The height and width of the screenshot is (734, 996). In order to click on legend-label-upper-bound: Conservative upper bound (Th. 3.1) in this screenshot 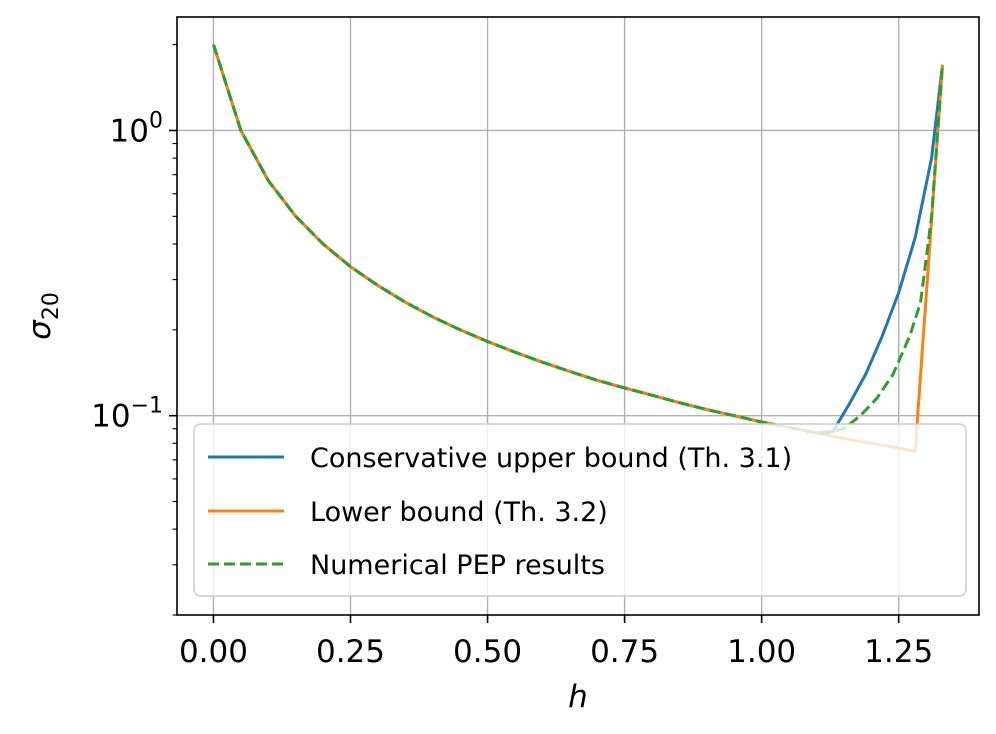, I will do `click(551, 458)`.